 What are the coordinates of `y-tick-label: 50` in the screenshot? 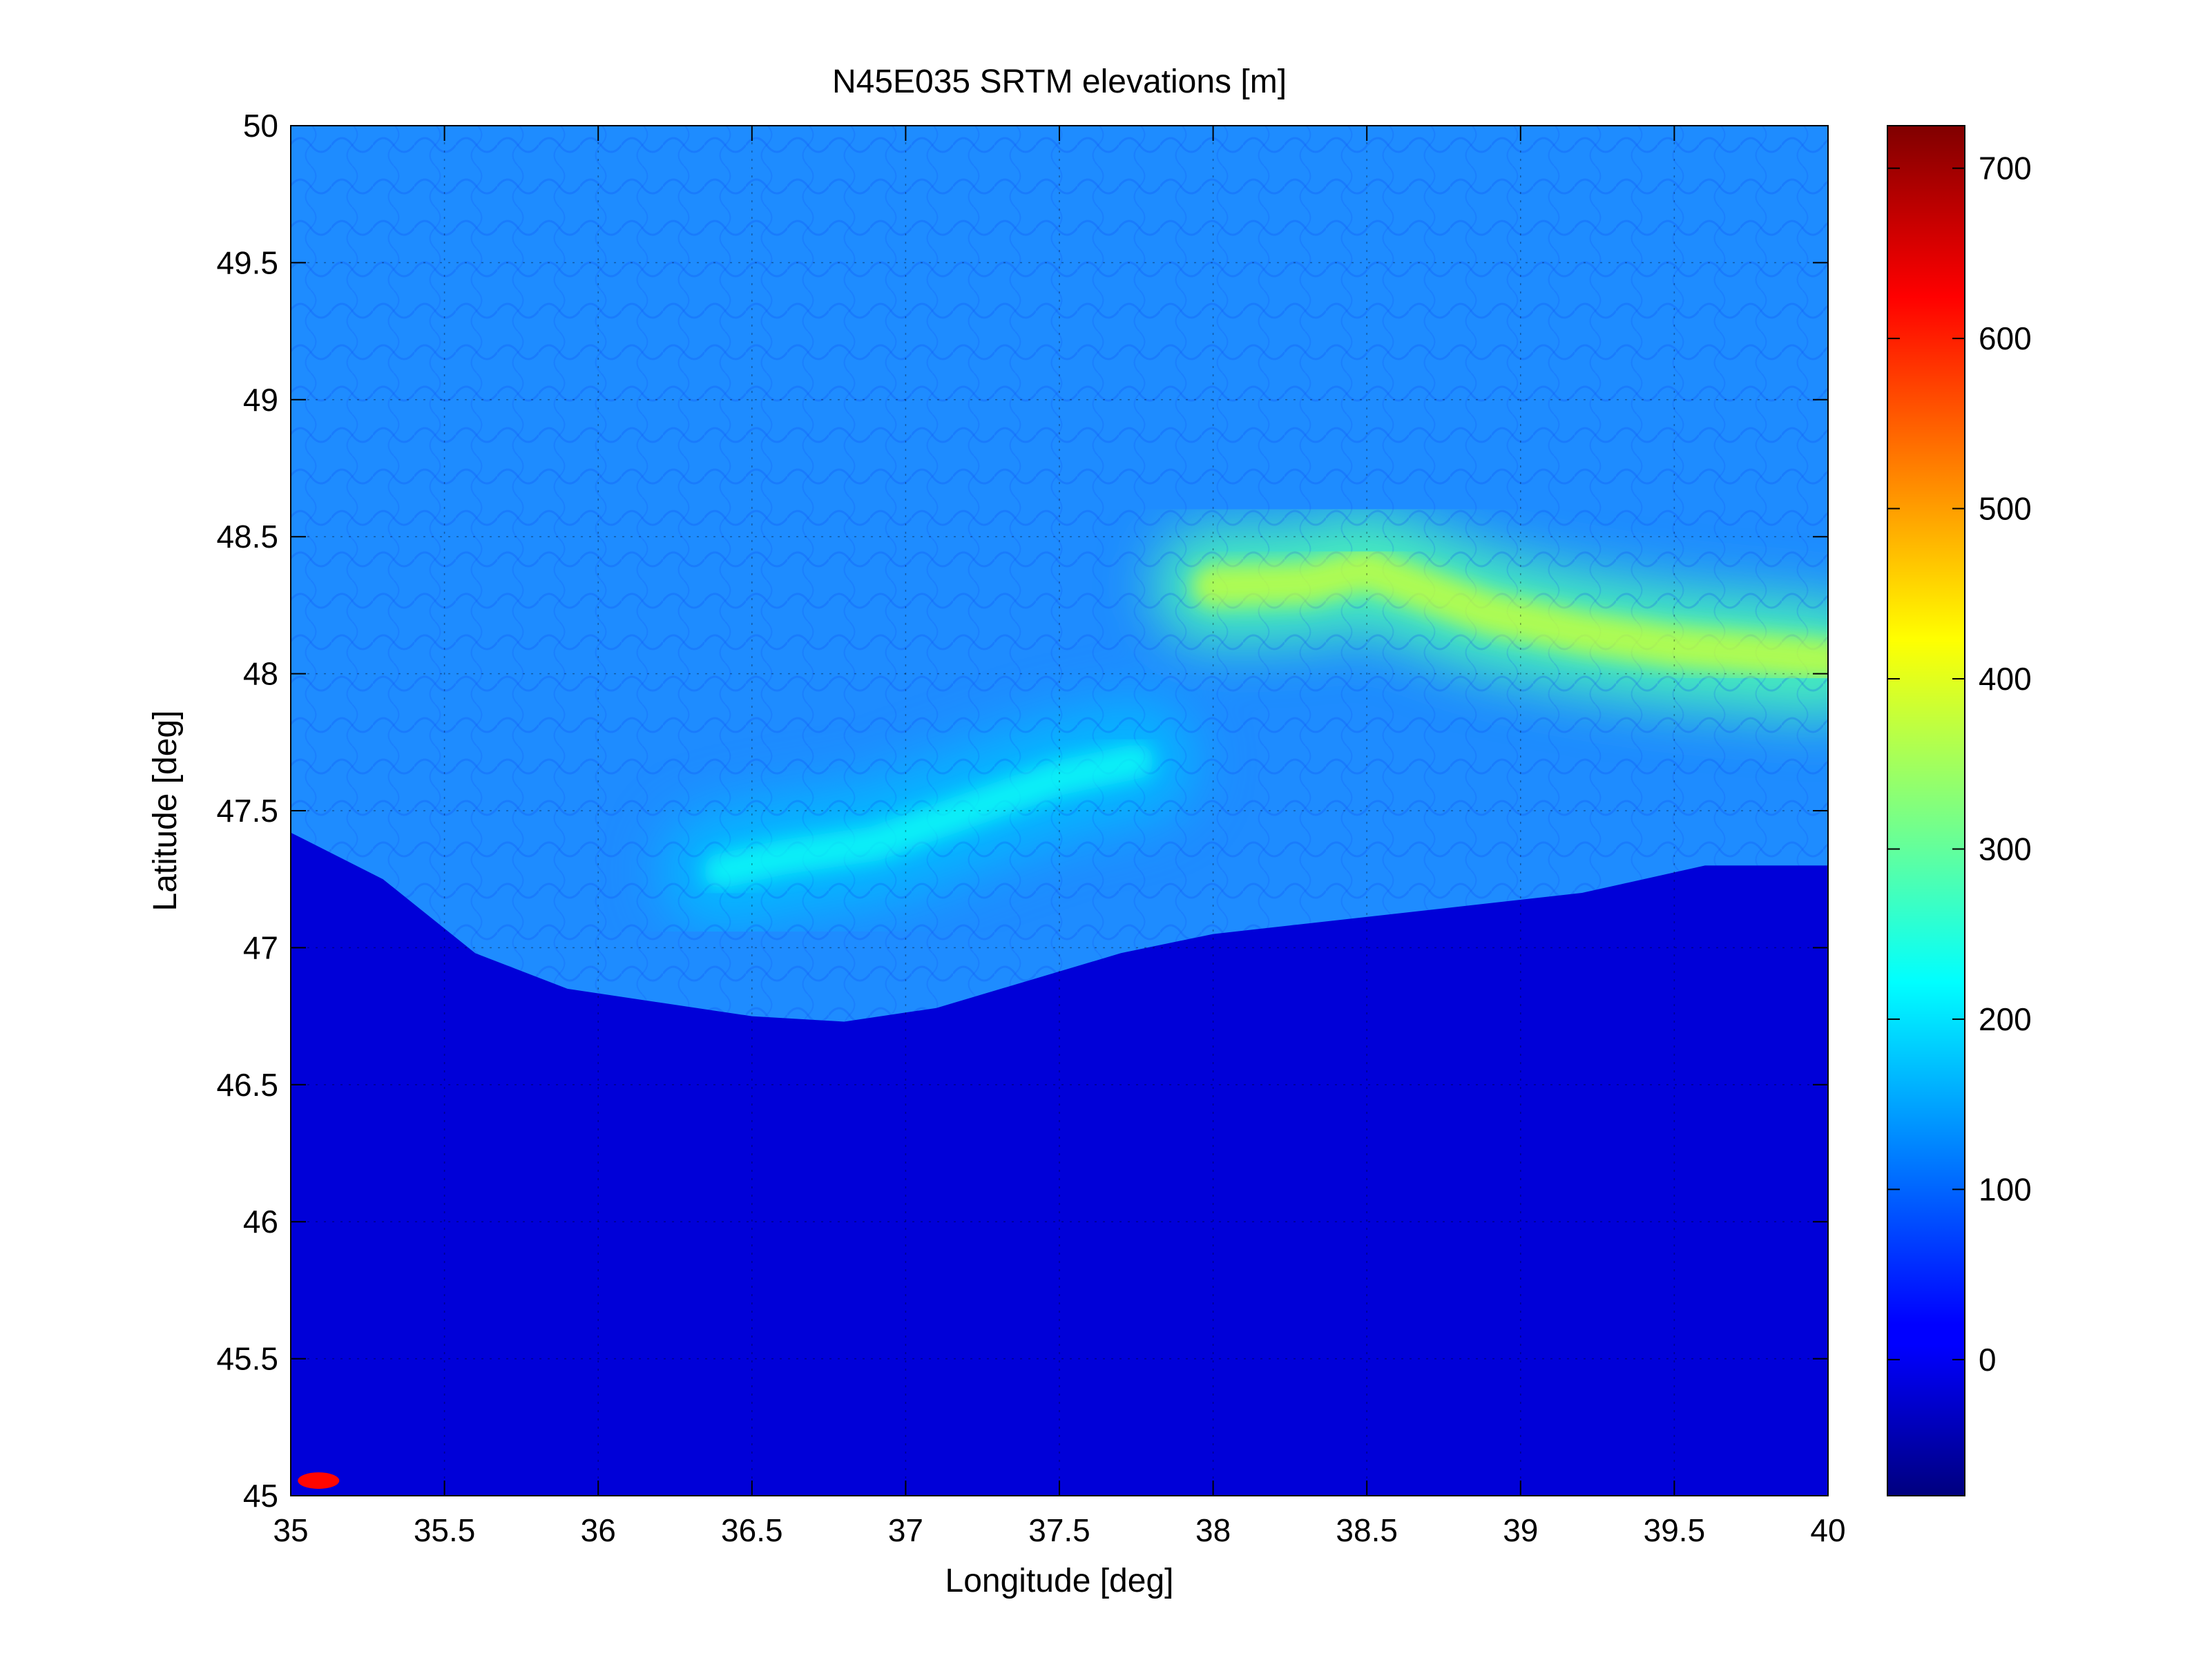 It's located at (261, 126).